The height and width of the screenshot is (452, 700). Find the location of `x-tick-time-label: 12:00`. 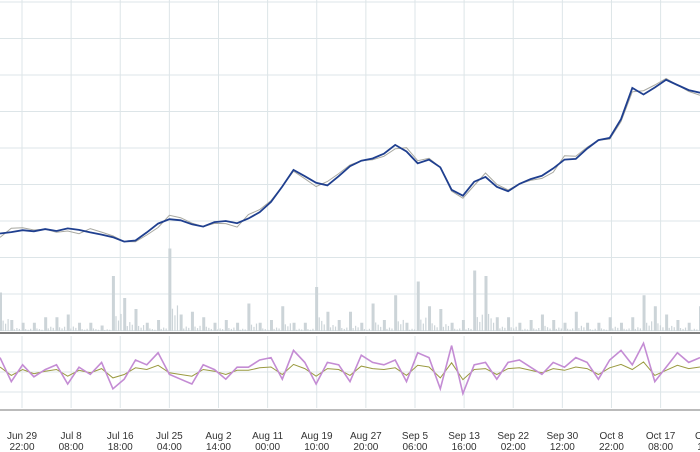

x-tick-time-label: 12:00 is located at coordinates (562, 447).